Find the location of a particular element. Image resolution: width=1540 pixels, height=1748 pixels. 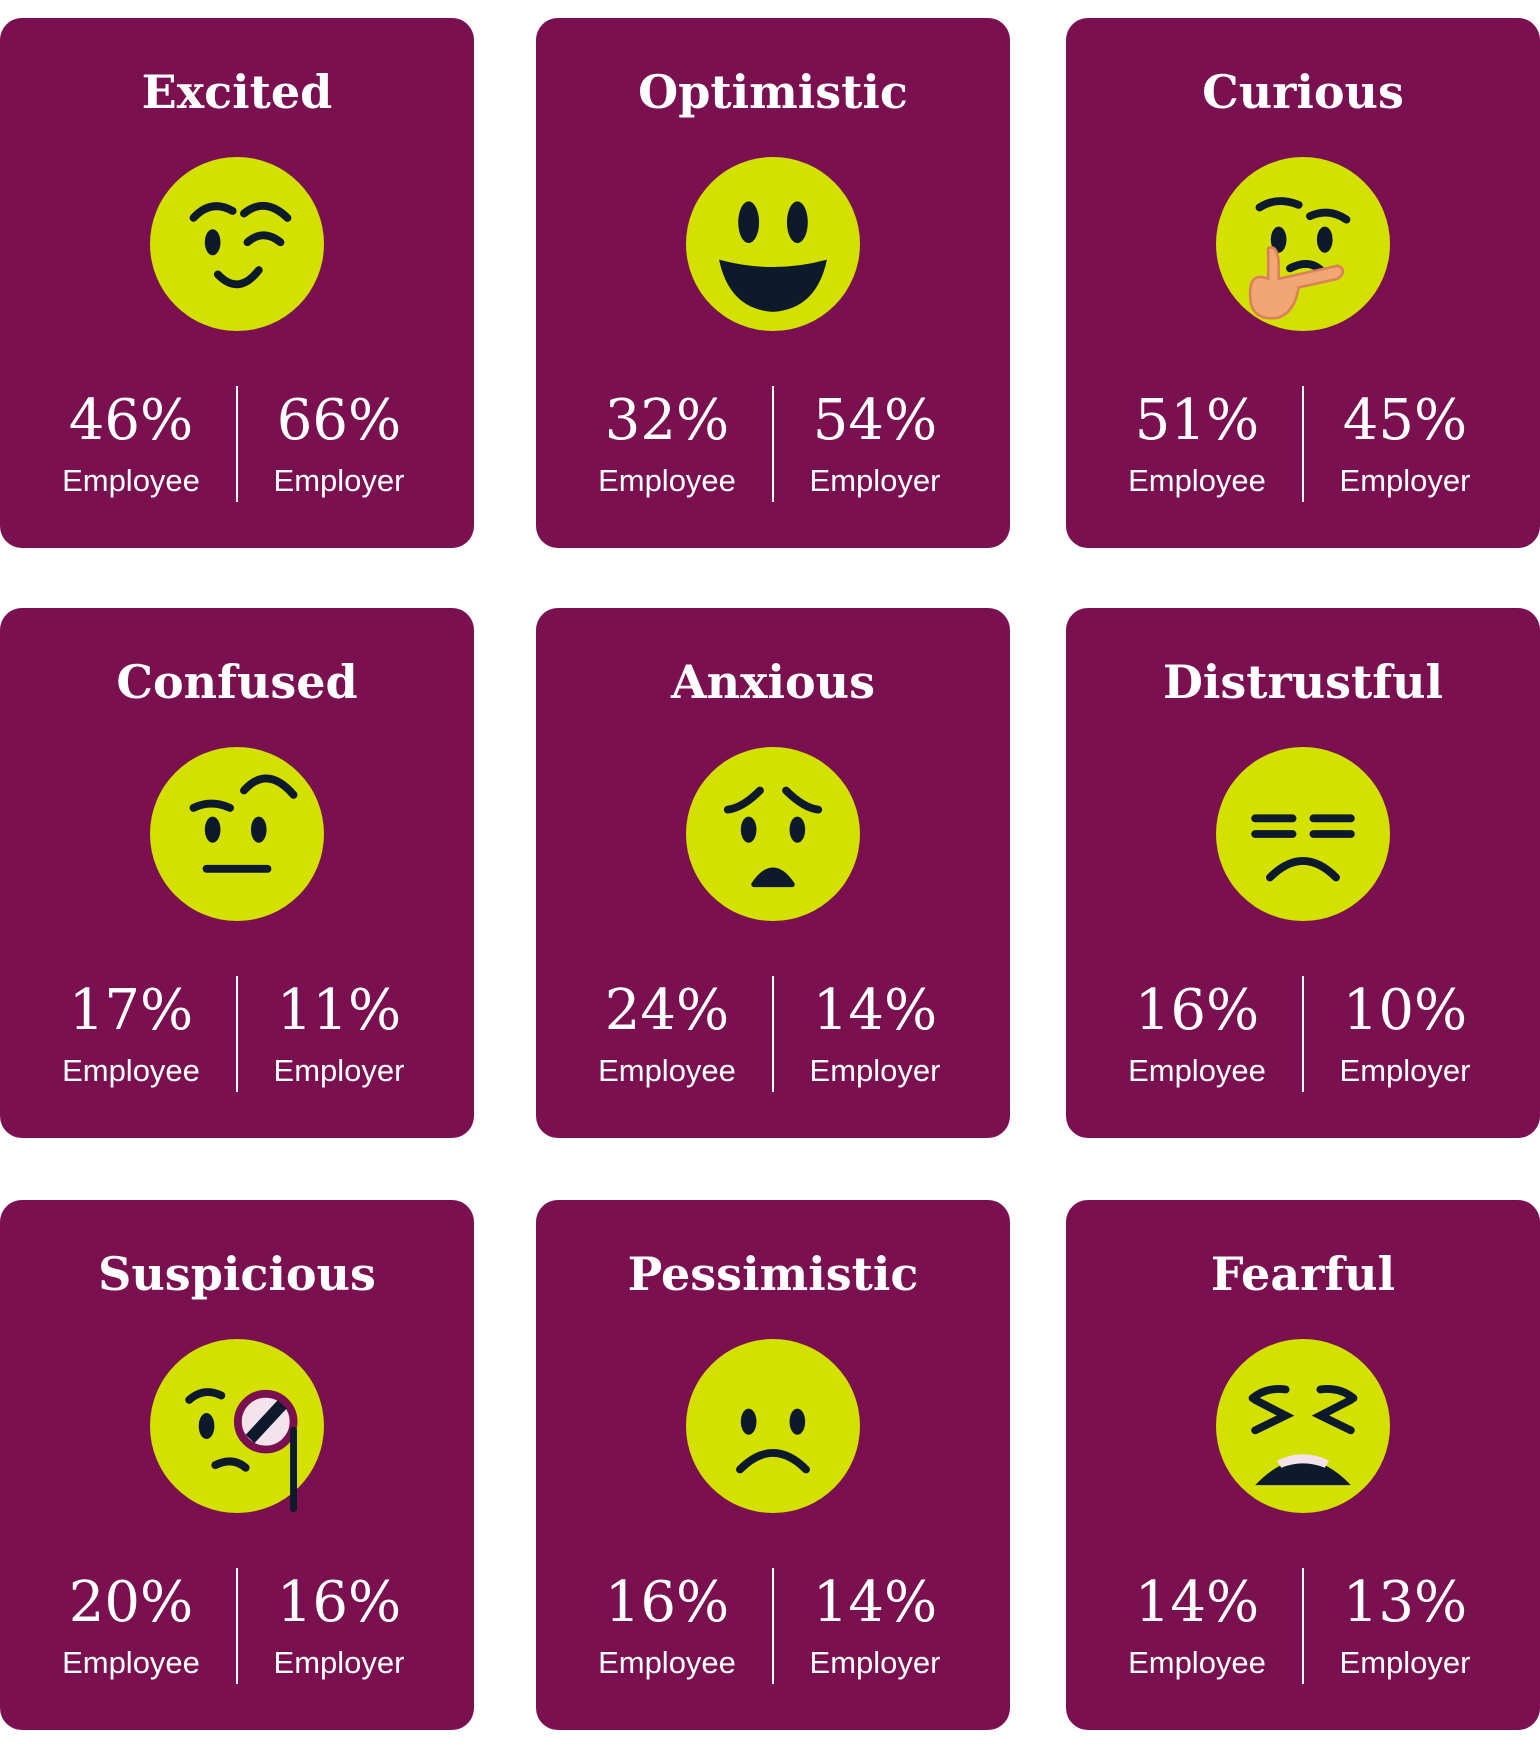

employer-value: 54% is located at coordinates (875, 420).